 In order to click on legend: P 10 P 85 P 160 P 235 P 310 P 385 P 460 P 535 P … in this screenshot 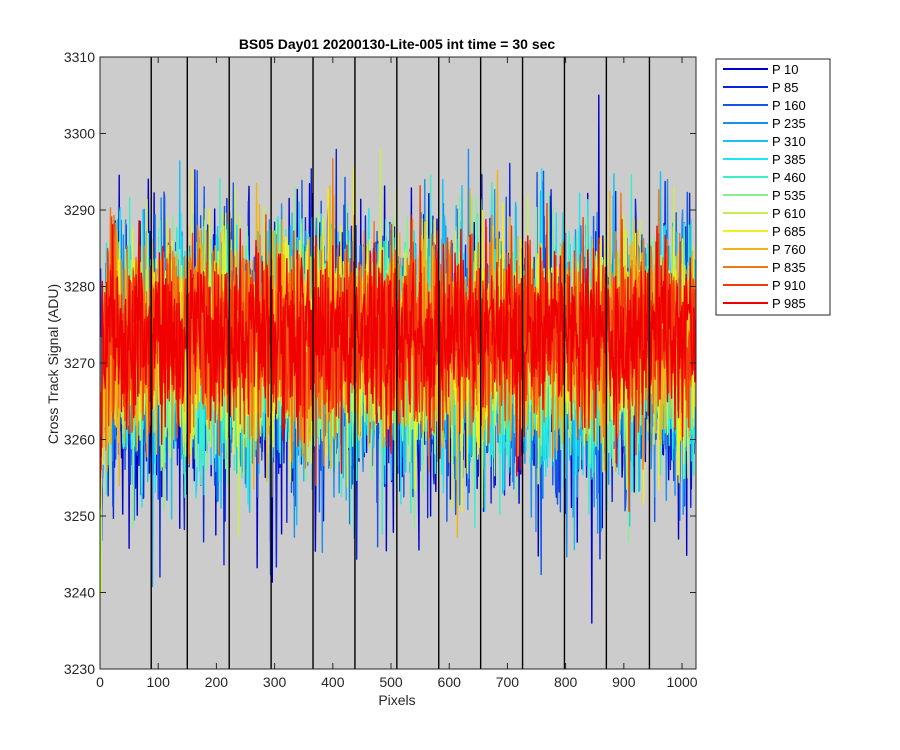, I will do `click(773, 187)`.